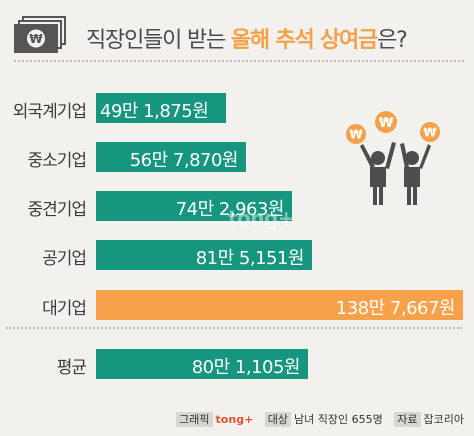  I want to click on source-value: 잡코리아, so click(443, 419).